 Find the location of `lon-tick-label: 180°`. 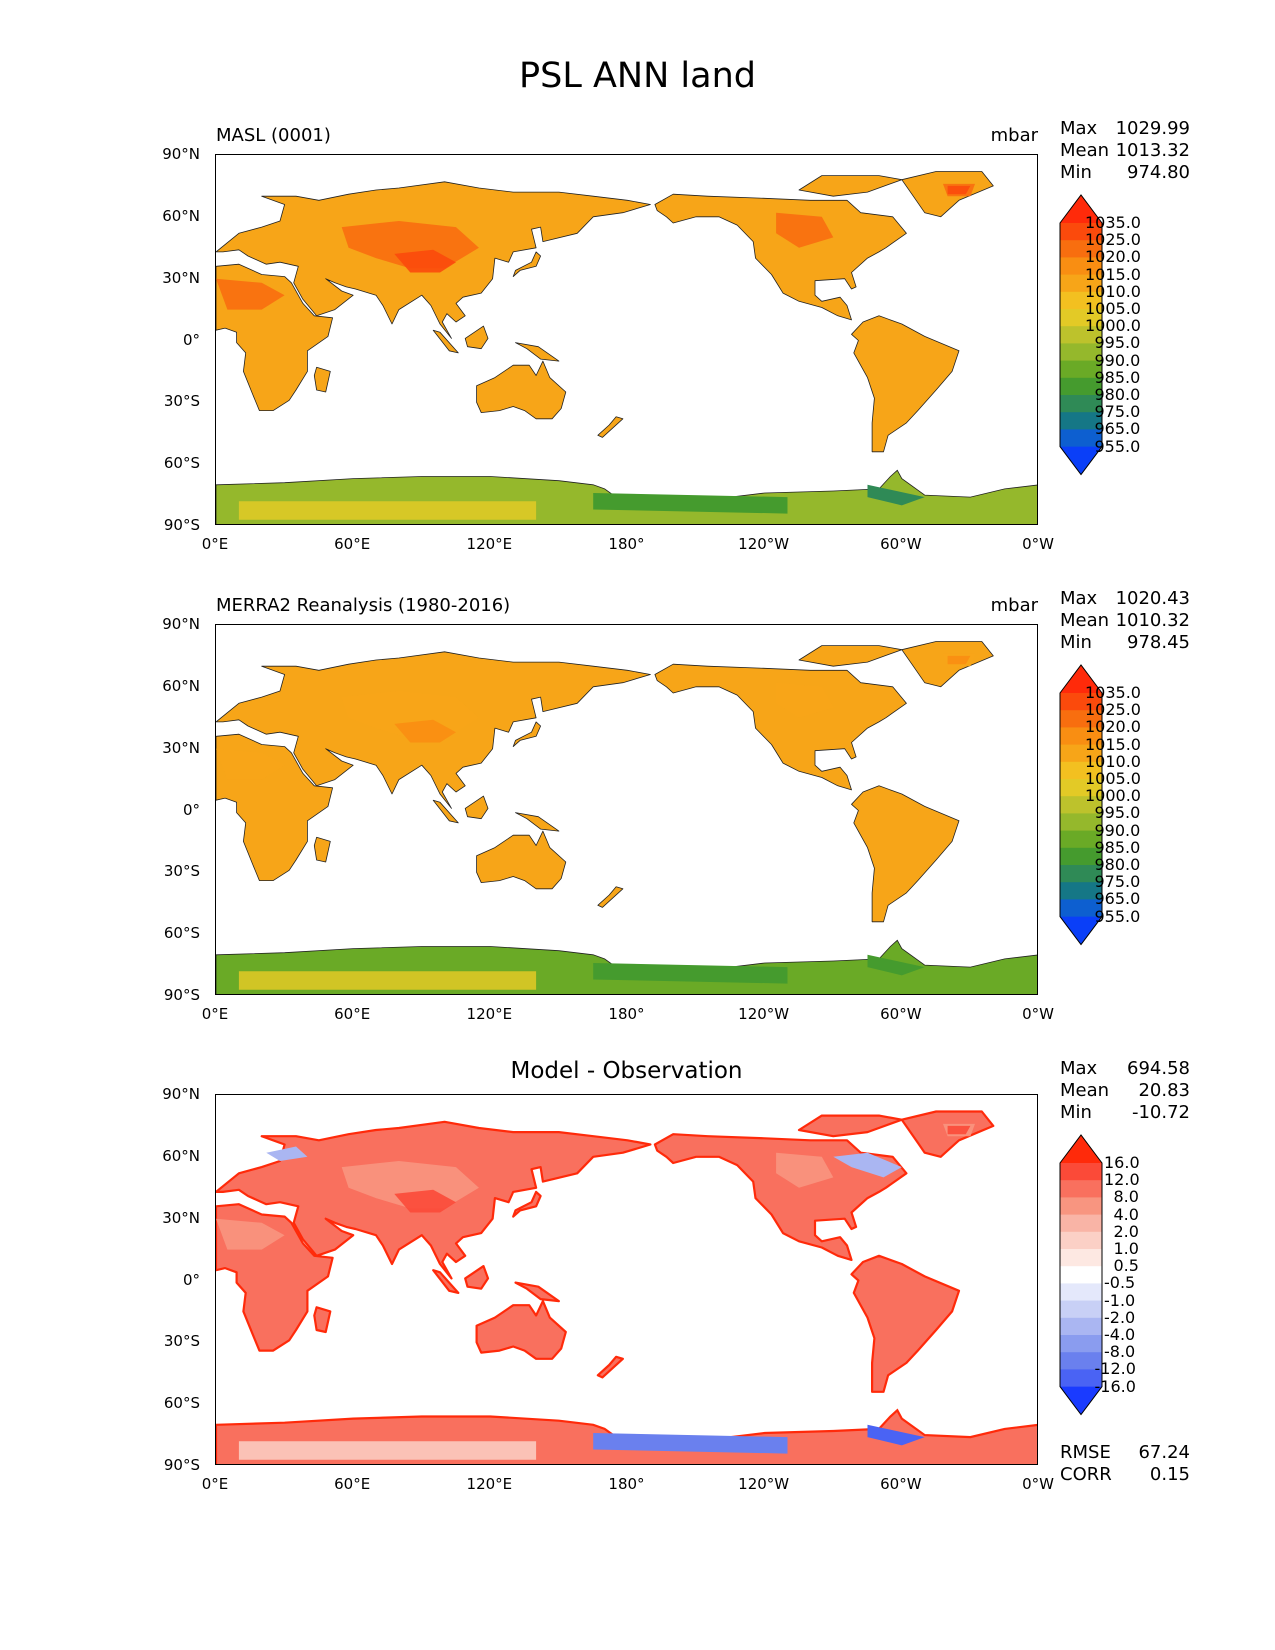

lon-tick-label: 180° is located at coordinates (626, 1014).